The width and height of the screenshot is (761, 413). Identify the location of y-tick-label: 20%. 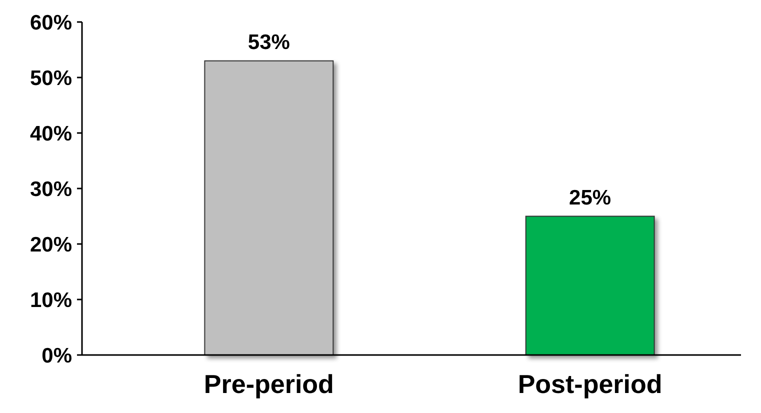
(51, 244).